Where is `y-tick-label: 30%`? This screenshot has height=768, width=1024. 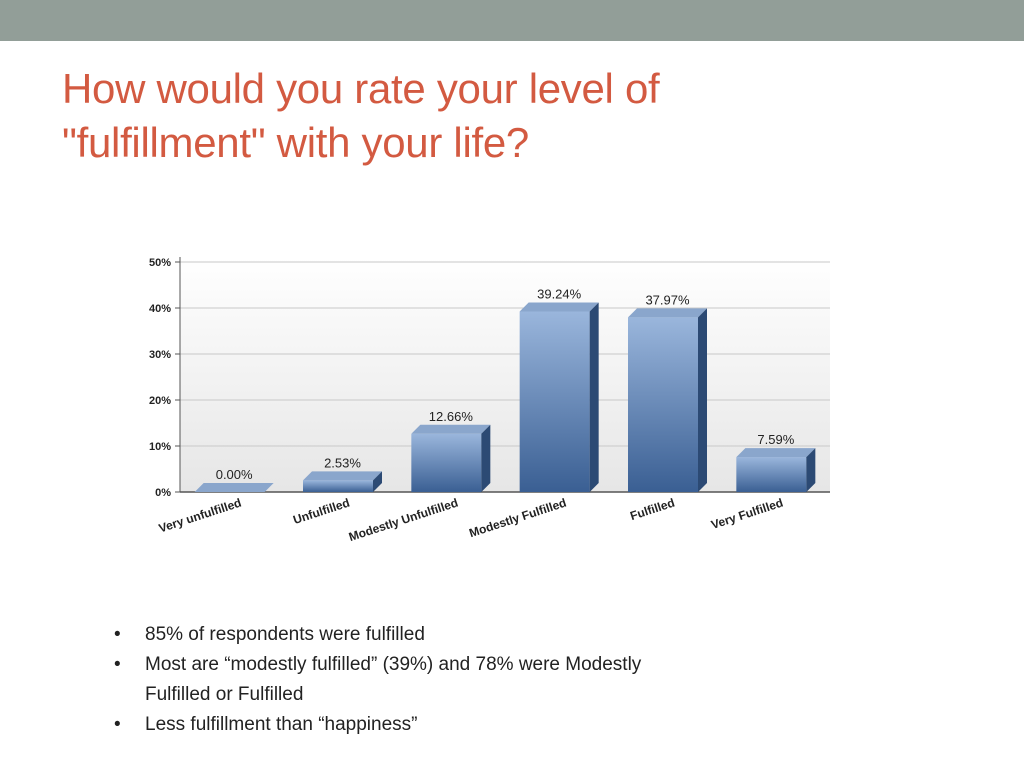 y-tick-label: 30% is located at coordinates (160, 355).